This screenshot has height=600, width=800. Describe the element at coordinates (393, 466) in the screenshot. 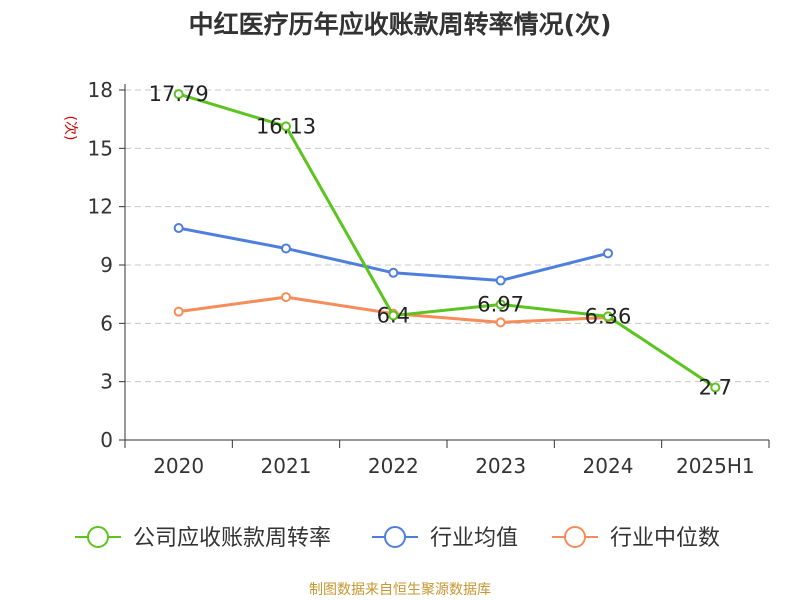

I see `x-tick-label: 2022` at that location.